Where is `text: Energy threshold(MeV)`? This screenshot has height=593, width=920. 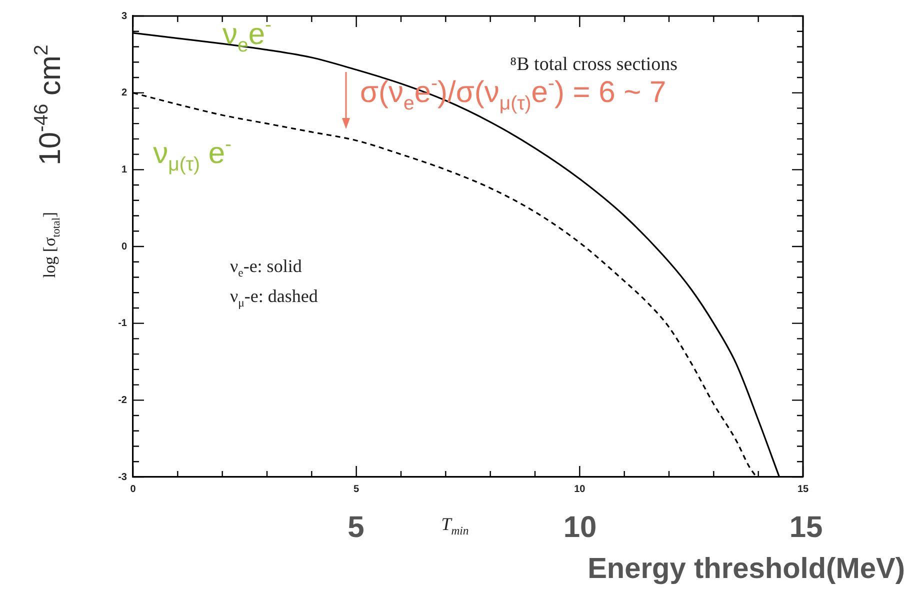
text: Energy threshold(MeV) is located at coordinates (747, 569).